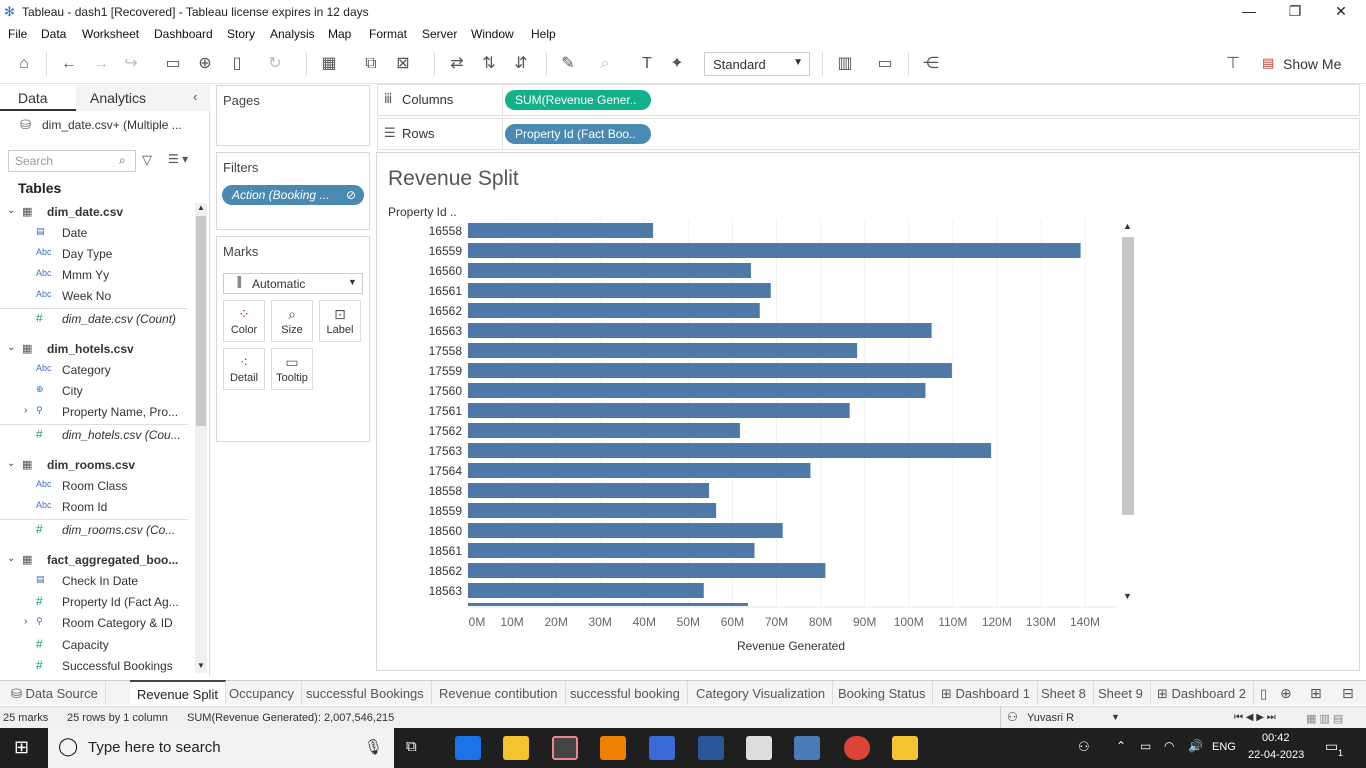 The width and height of the screenshot is (1366, 768). Describe the element at coordinates (578, 100) in the screenshot. I see `columns-pill: SUM(Revenue Gener..` at that location.